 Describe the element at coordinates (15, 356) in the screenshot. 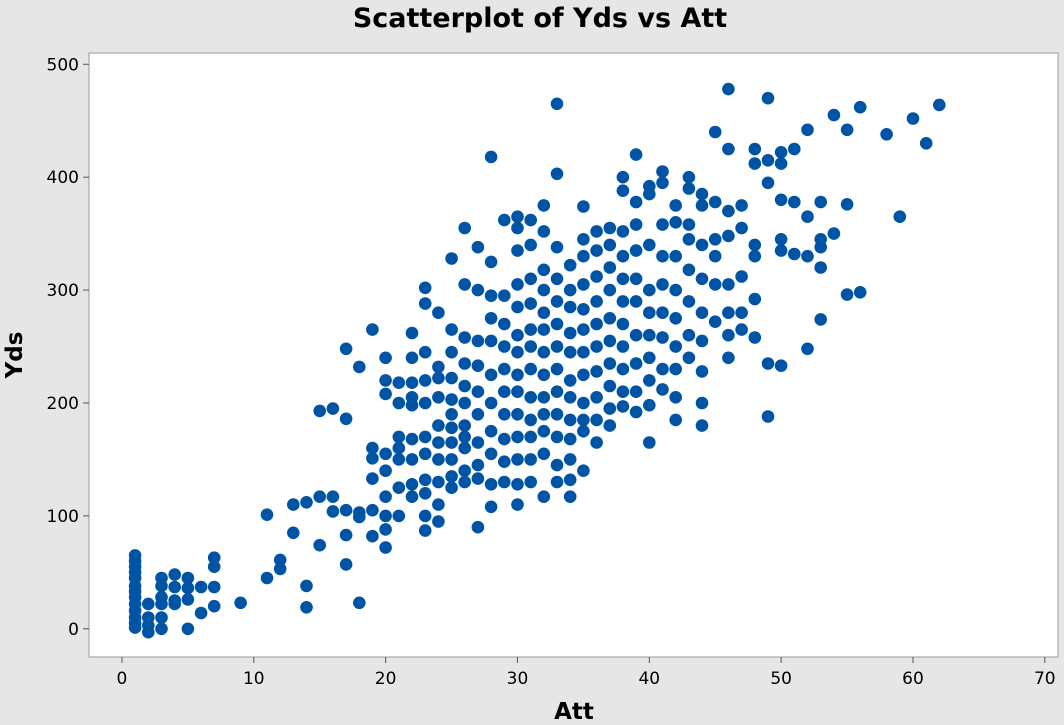

I see `y-axis-label: Yds` at that location.